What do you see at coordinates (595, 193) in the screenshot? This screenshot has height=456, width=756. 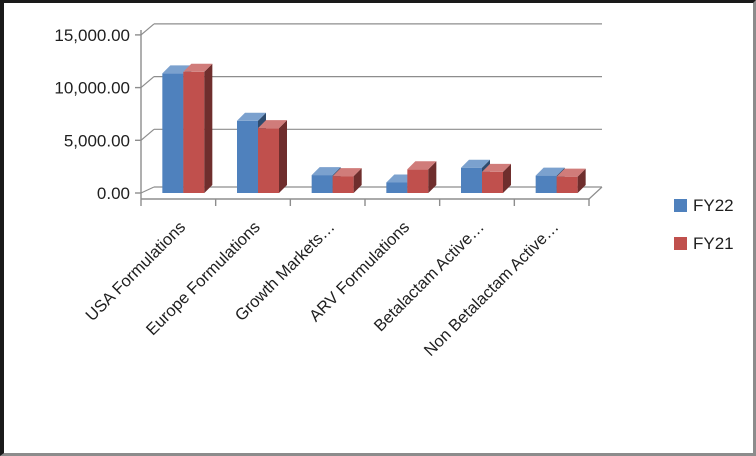 I see `floor-right-edge` at bounding box center [595, 193].